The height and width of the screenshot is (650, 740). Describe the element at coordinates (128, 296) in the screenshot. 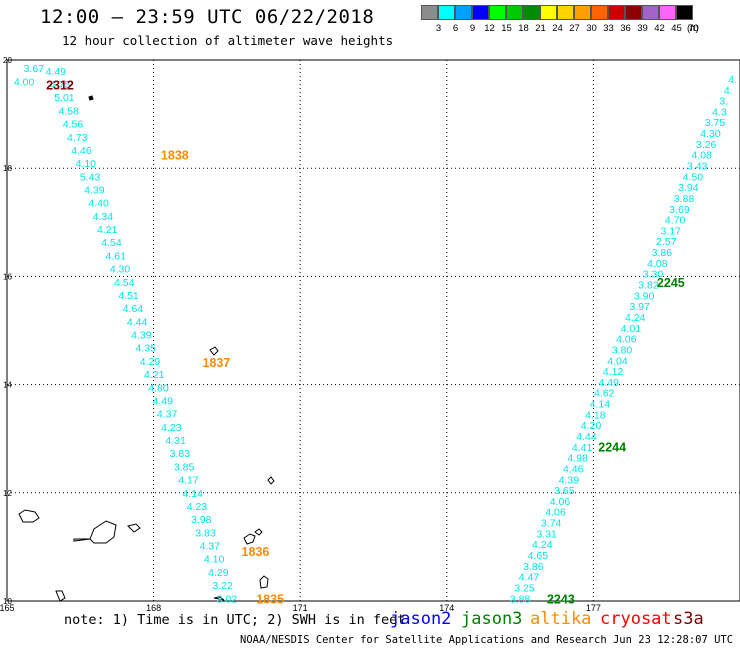

I see `wave-height-label: 4.51` at that location.